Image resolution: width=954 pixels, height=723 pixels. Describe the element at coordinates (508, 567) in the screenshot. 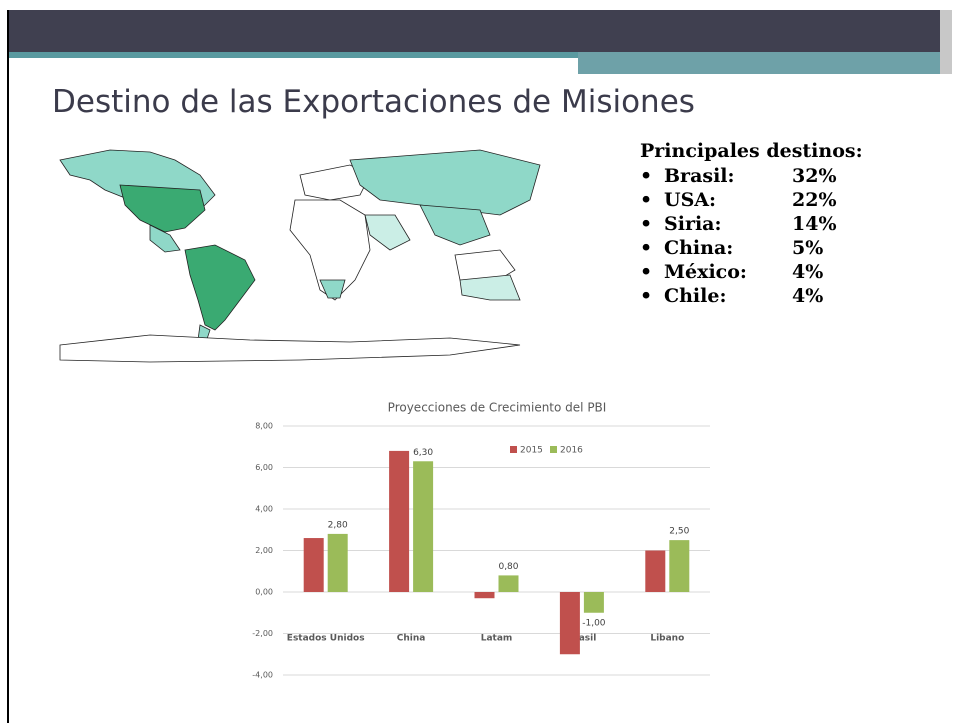

I see `data-label: 0,80` at that location.